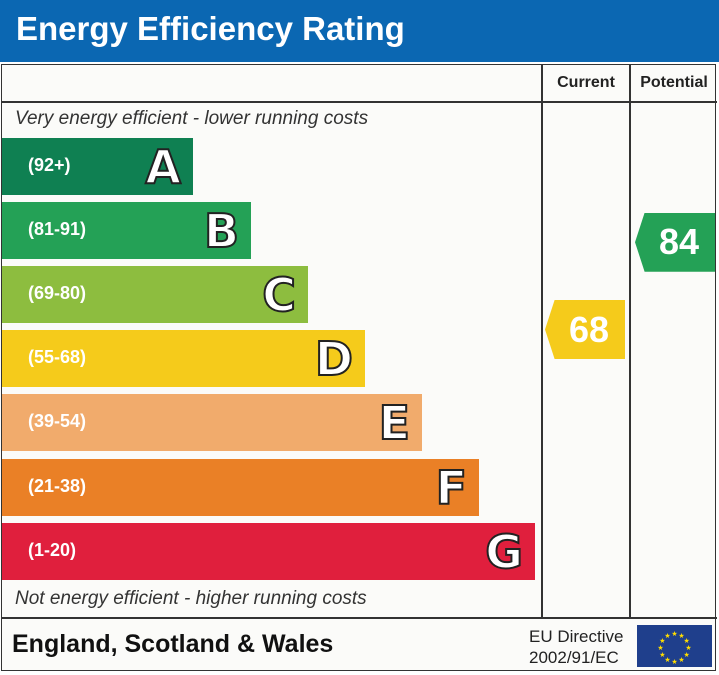 The width and height of the screenshot is (719, 675). What do you see at coordinates (574, 657) in the screenshot?
I see `directive-line2: 2002/91/EC` at bounding box center [574, 657].